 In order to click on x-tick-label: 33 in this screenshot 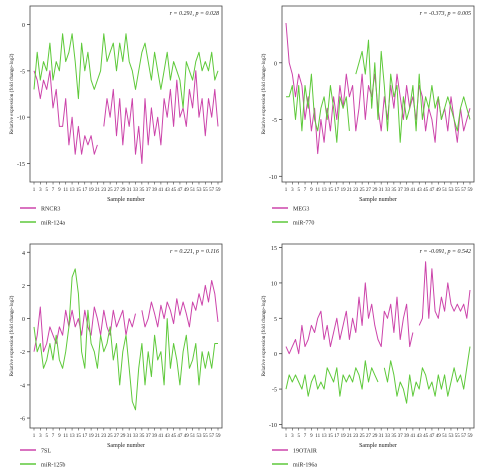, I will do `click(136, 190)`.